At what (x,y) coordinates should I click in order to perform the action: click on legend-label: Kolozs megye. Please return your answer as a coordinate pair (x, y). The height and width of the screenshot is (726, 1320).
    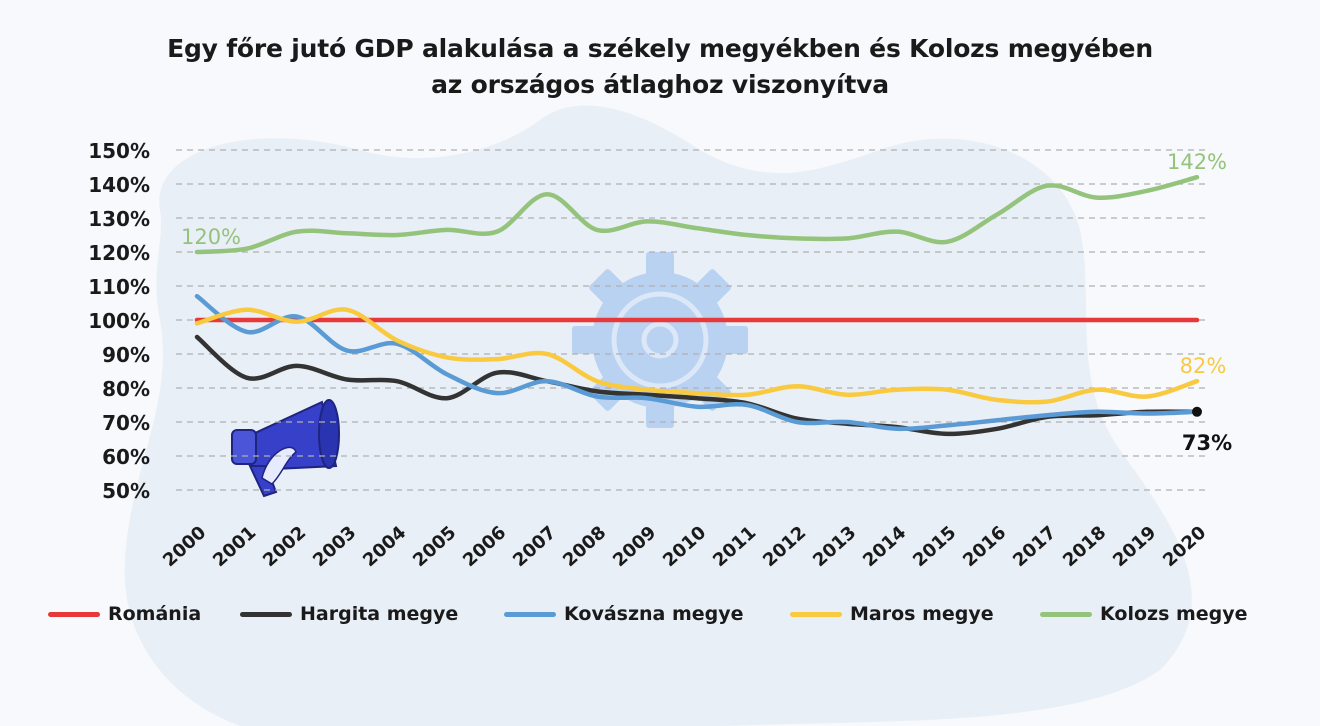
    Looking at the image, I should click on (1174, 614).